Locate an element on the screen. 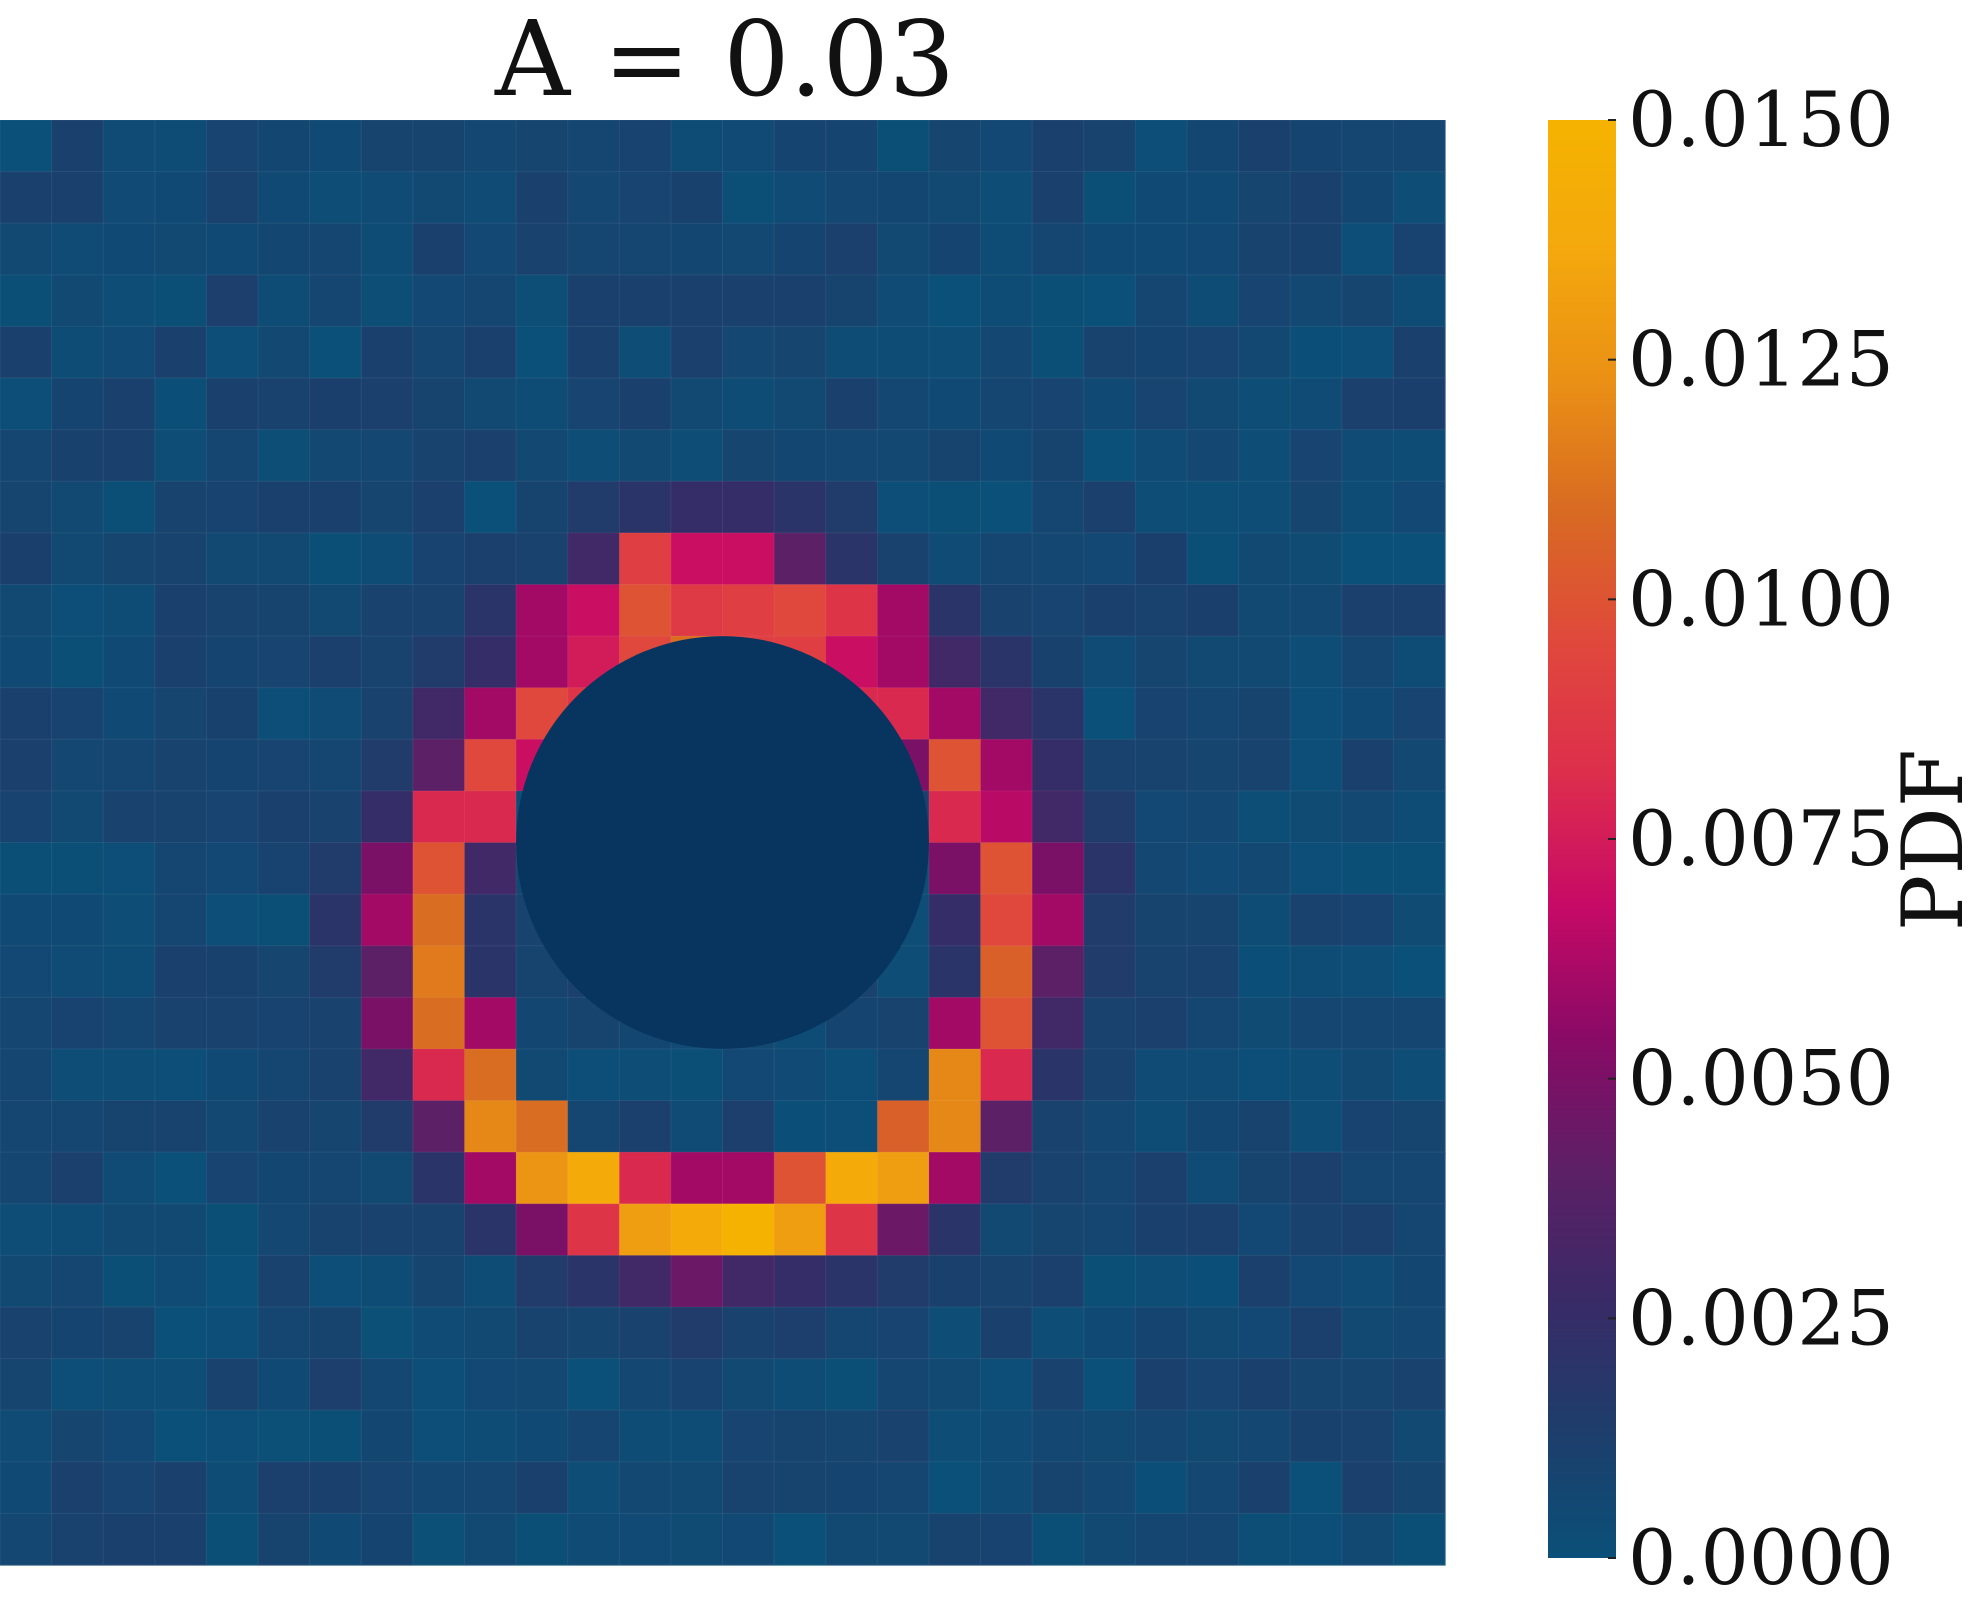  colorbar-tick-label: 0.0075 is located at coordinates (1761, 838).